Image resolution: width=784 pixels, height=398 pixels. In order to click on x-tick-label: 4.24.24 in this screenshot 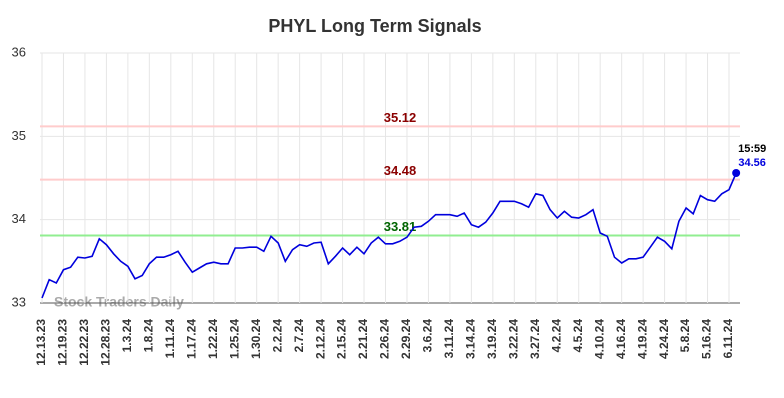, I will do `click(664, 339)`.